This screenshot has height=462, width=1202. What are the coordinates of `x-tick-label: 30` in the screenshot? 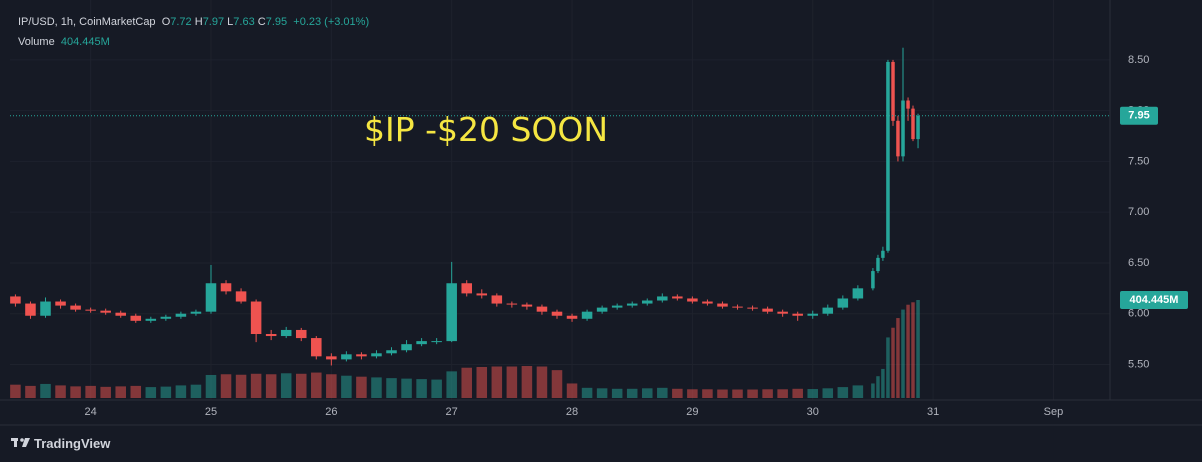 It's located at (813, 412).